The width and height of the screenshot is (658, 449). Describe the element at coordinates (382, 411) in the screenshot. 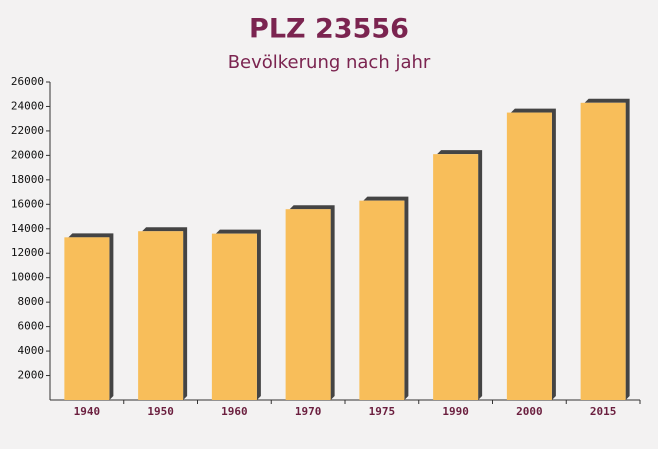

I see `x-tick-label: 1975` at that location.